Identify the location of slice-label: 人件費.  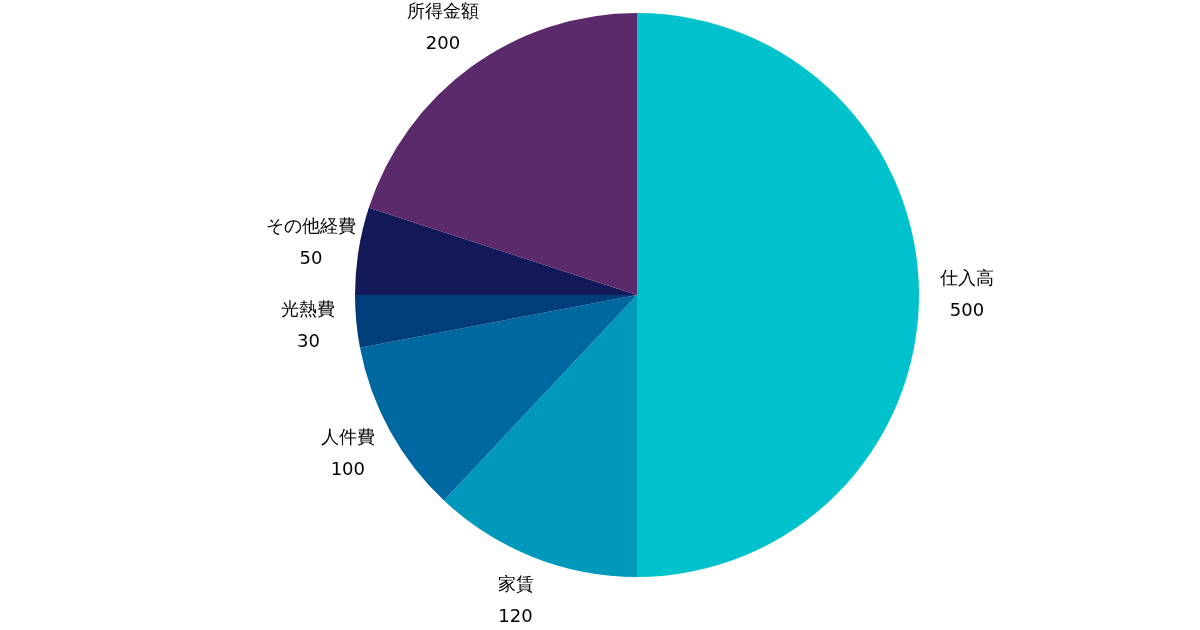
(347, 436).